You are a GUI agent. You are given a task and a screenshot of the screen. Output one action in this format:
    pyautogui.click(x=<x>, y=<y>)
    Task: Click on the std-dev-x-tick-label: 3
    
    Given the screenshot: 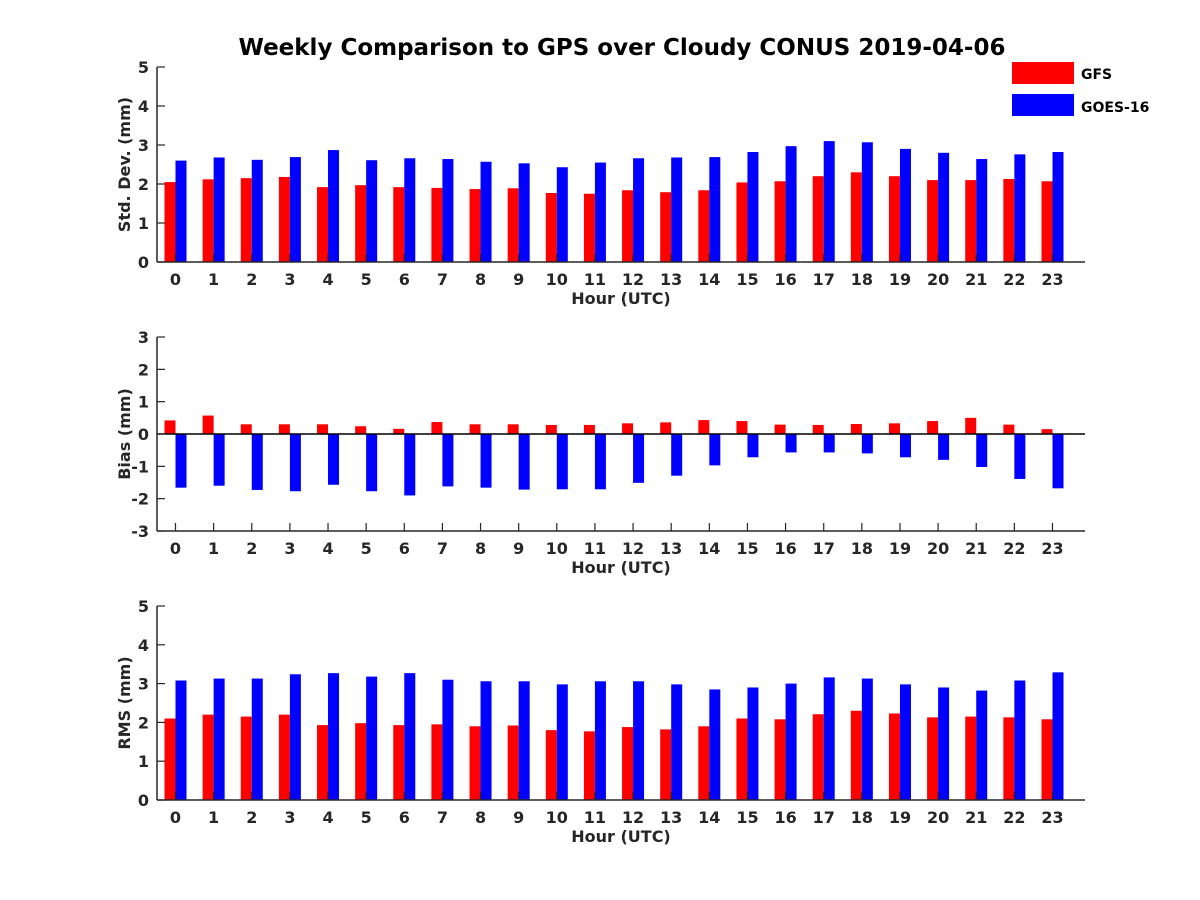 What is the action you would take?
    pyautogui.click(x=289, y=279)
    